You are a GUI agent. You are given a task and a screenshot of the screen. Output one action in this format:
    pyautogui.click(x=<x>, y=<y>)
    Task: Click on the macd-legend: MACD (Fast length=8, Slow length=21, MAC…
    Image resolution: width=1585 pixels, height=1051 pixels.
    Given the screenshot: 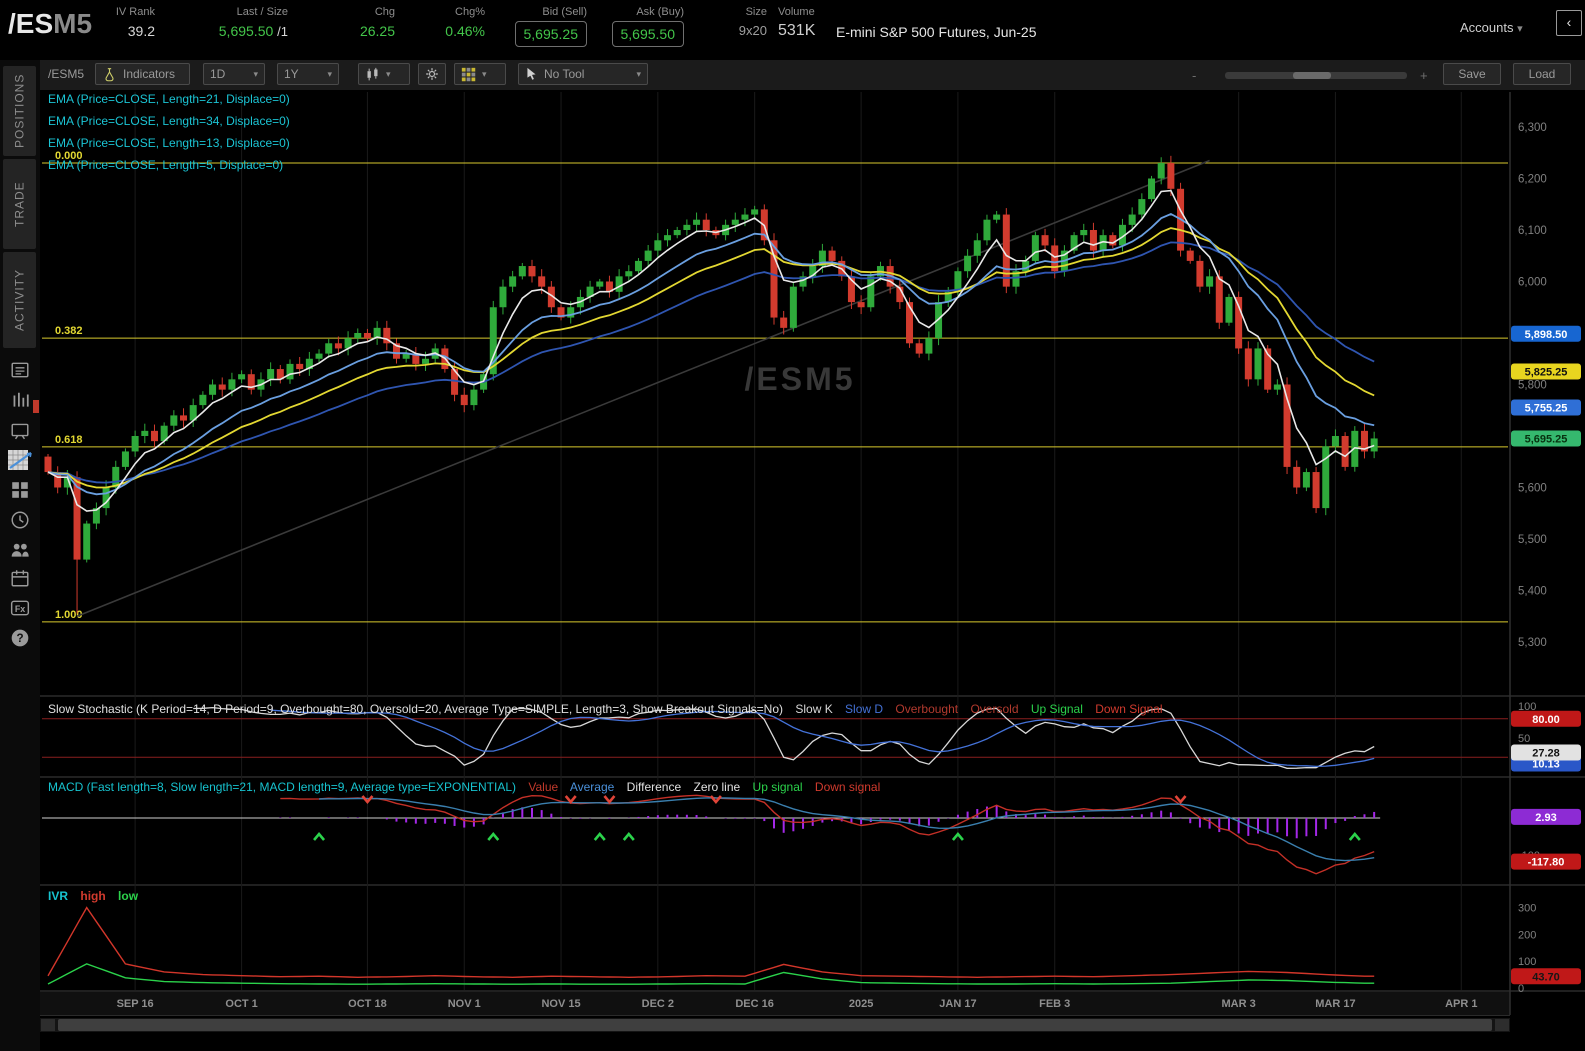 What is the action you would take?
    pyautogui.click(x=464, y=787)
    